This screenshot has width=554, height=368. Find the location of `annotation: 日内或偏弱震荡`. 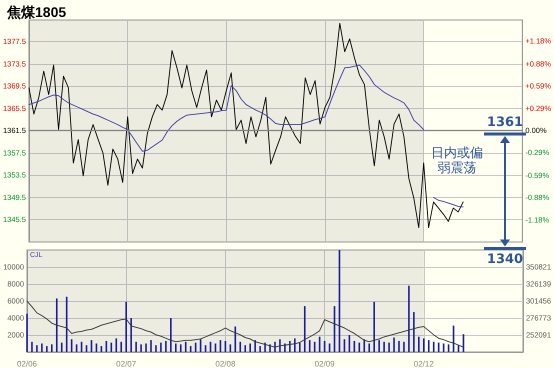

annotation: 日内或偏弱震荡 is located at coordinates (457, 161).